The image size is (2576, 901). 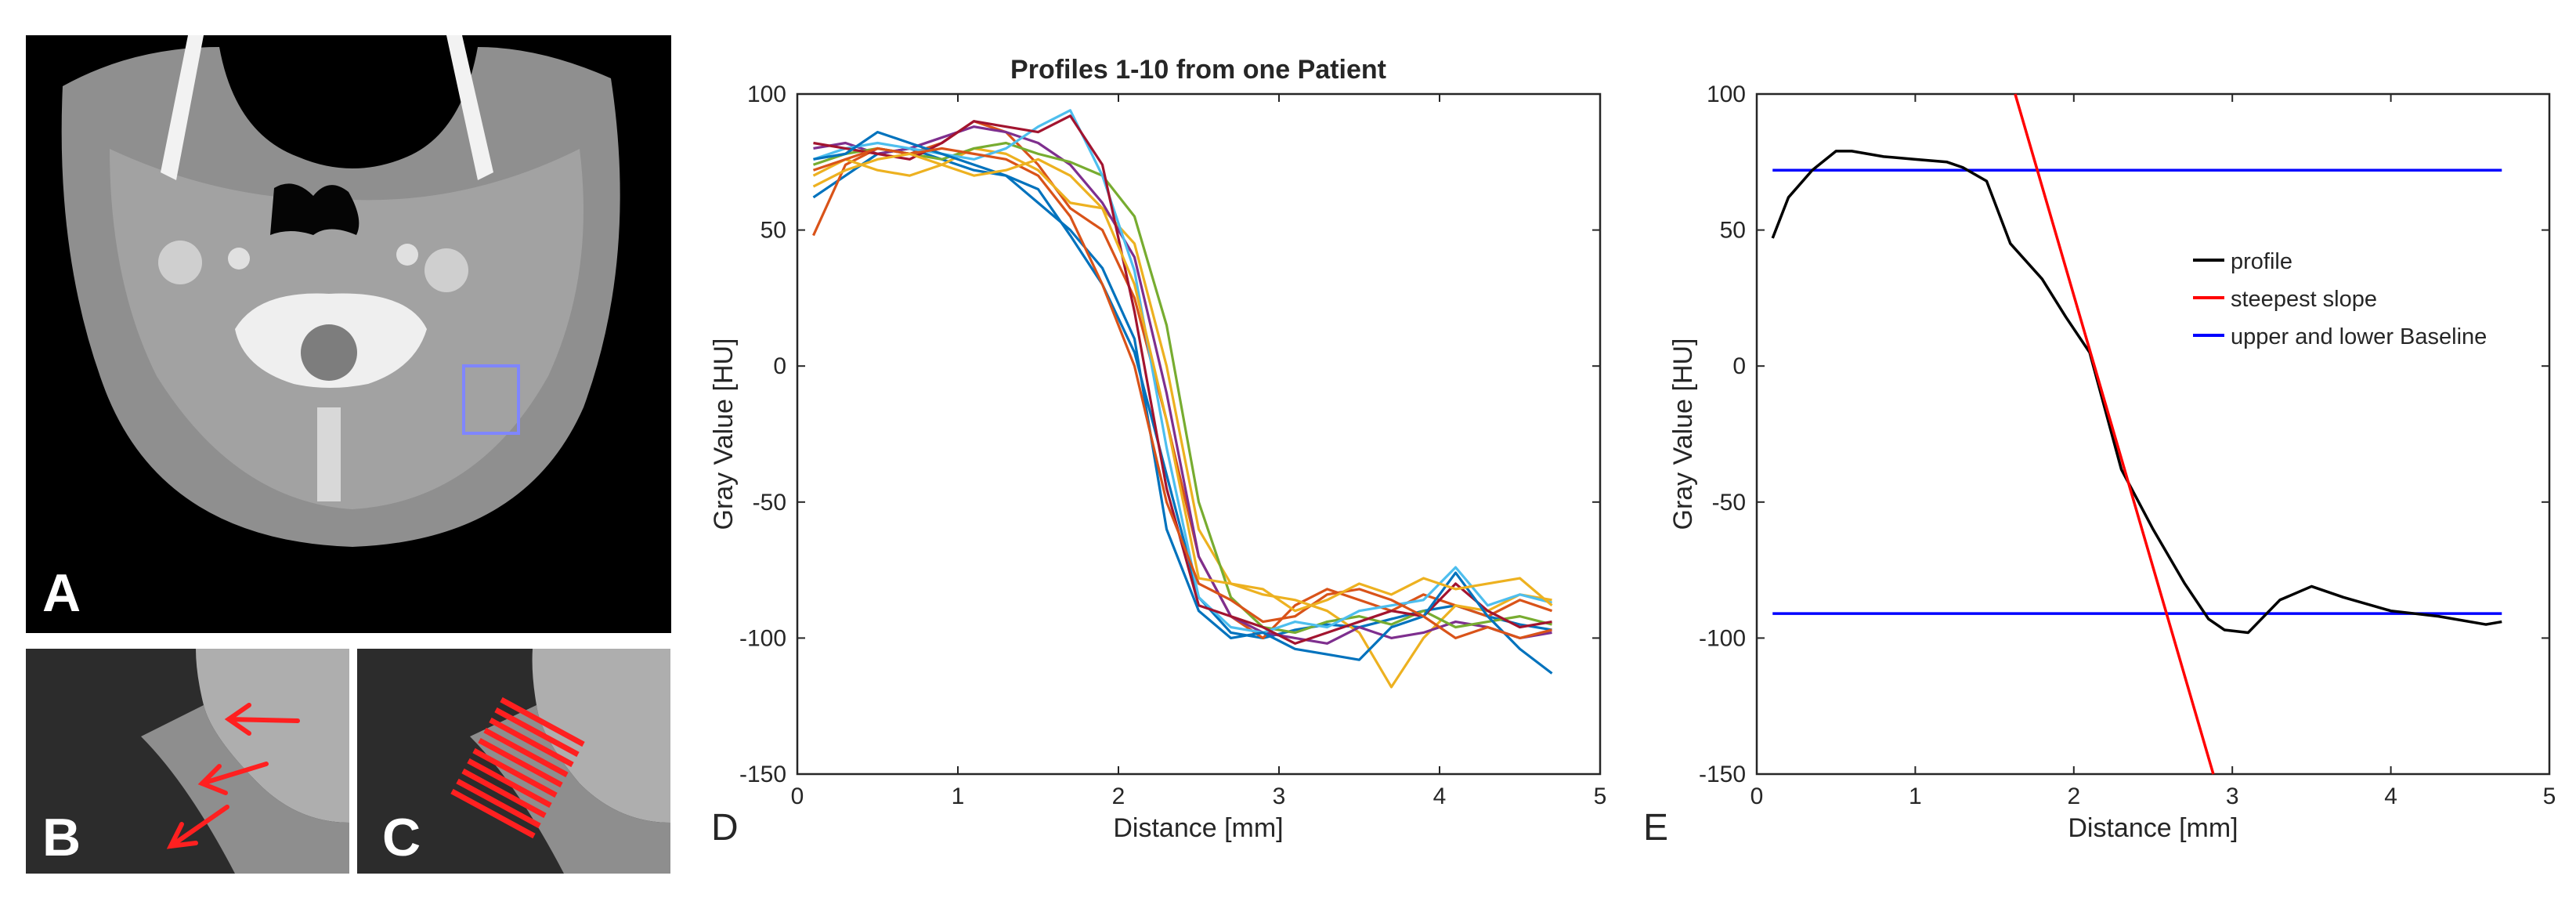 What do you see at coordinates (1118, 796) in the screenshot?
I see `chart-d-xtick-label: 2` at bounding box center [1118, 796].